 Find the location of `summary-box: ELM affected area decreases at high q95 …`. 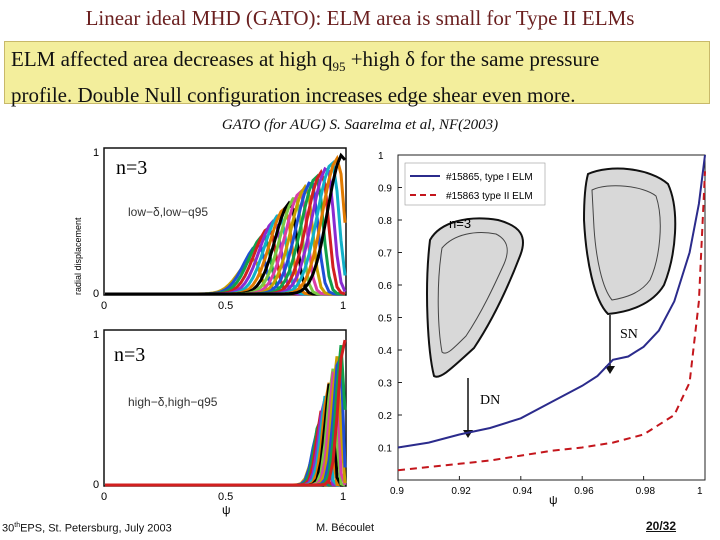

summary-box: ELM affected area decreases at high q95 … is located at coordinates (357, 74).